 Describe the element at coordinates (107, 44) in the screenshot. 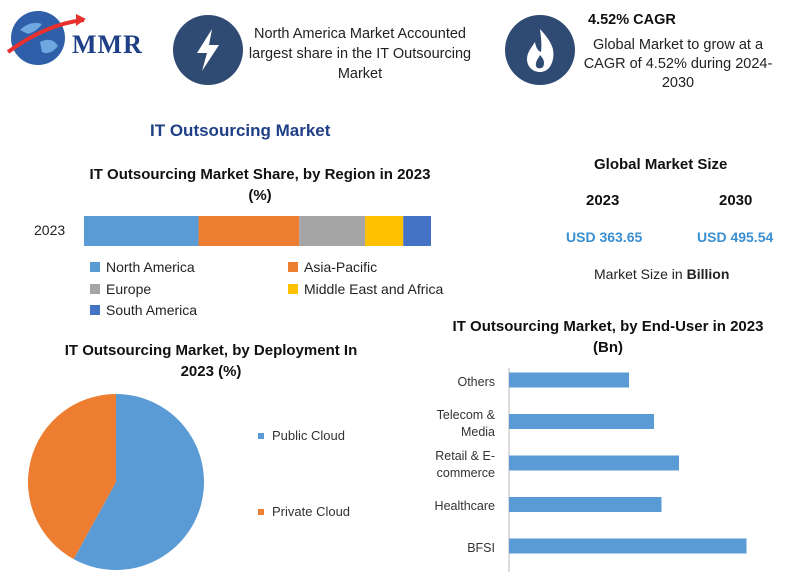

I see `logo-text: MMR` at that location.